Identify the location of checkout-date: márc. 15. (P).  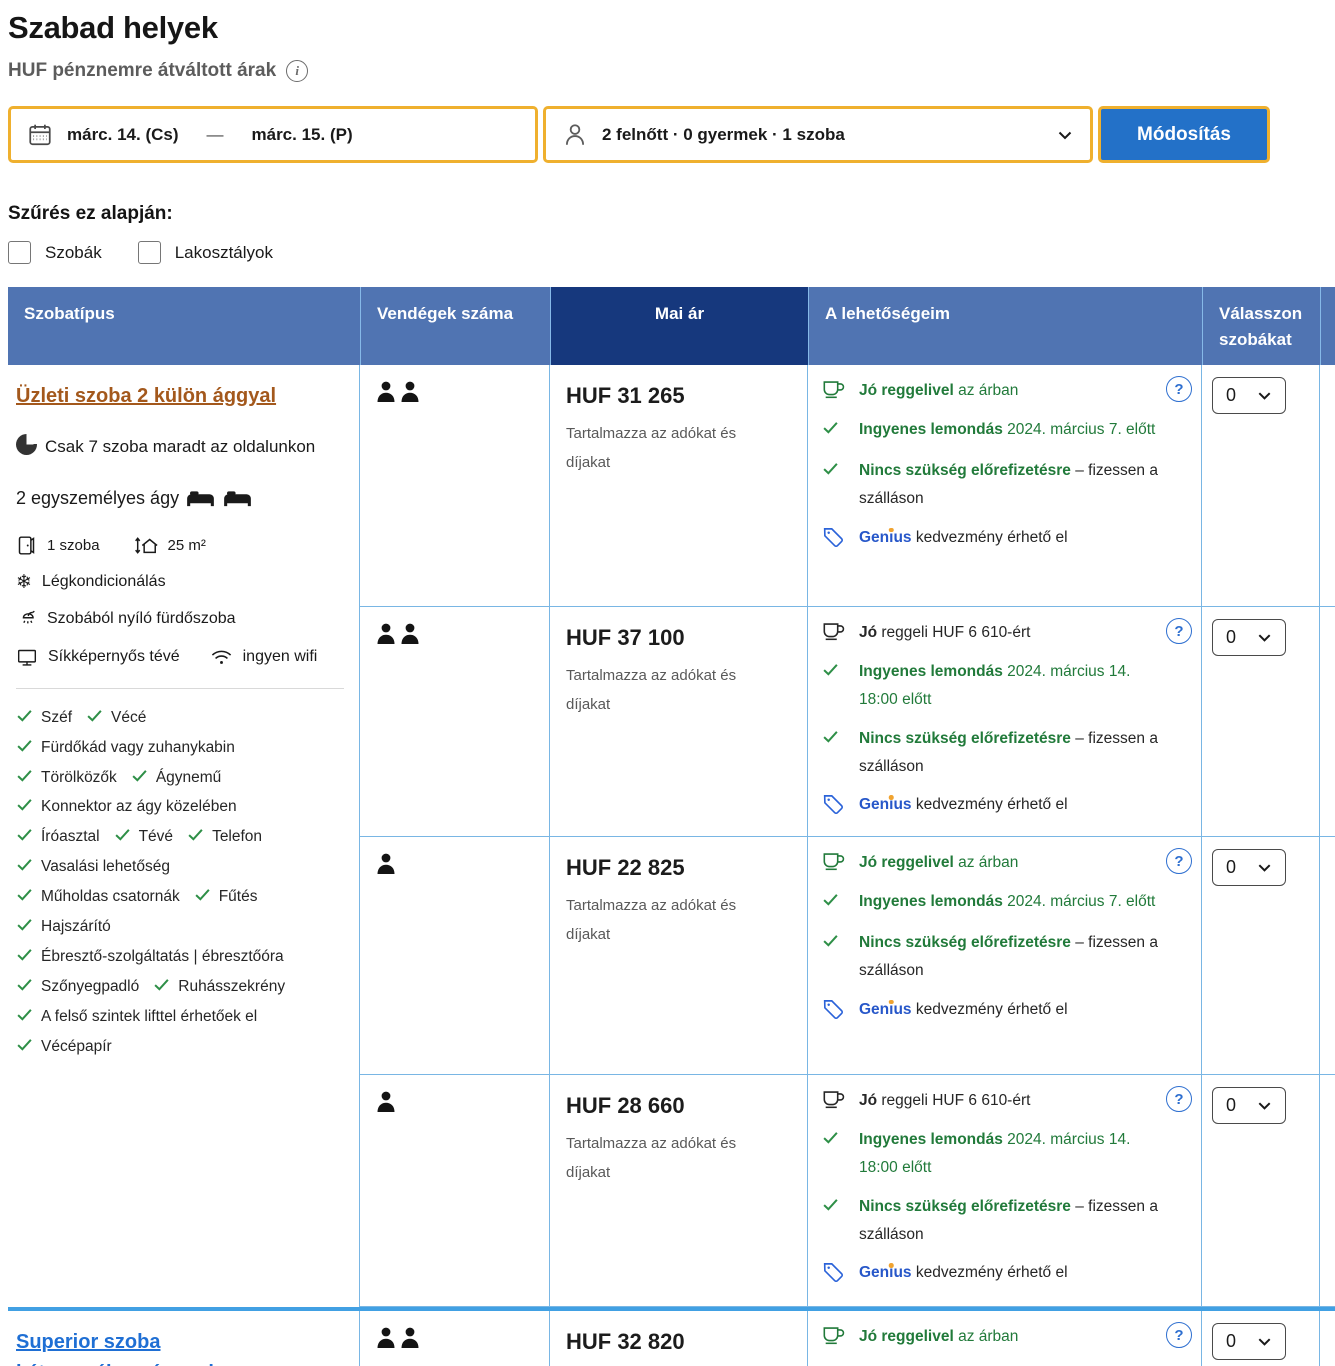
(302, 134).